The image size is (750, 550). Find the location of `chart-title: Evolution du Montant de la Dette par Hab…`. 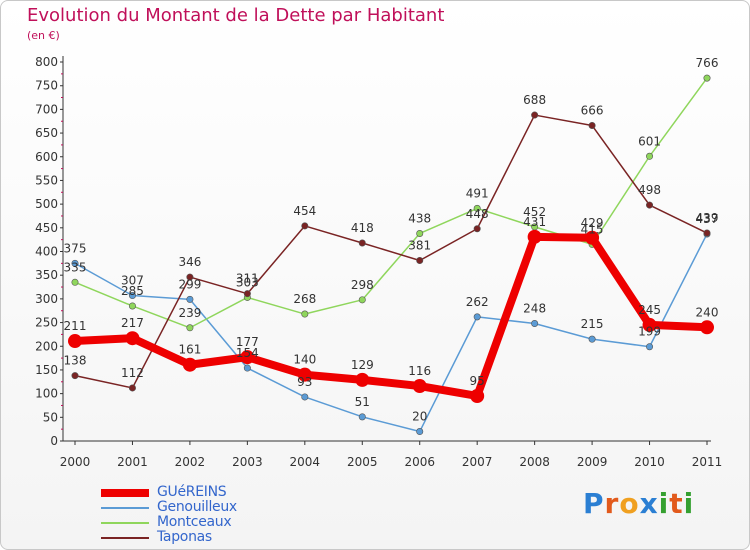

chart-title: Evolution du Montant de la Dette par Hab… is located at coordinates (236, 15).